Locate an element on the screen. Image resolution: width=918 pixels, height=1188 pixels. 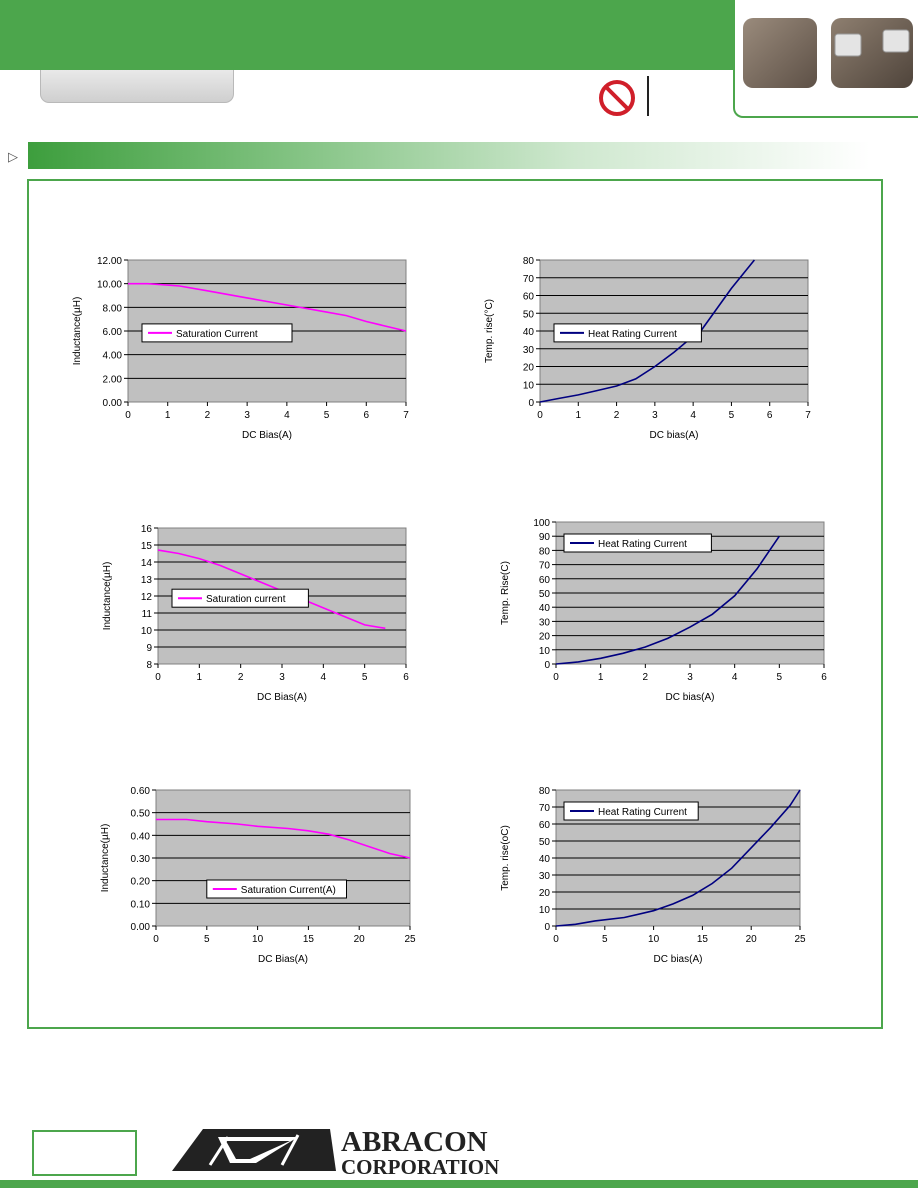
chart-1-ytick-label: 80 is located at coordinates (529, 261).